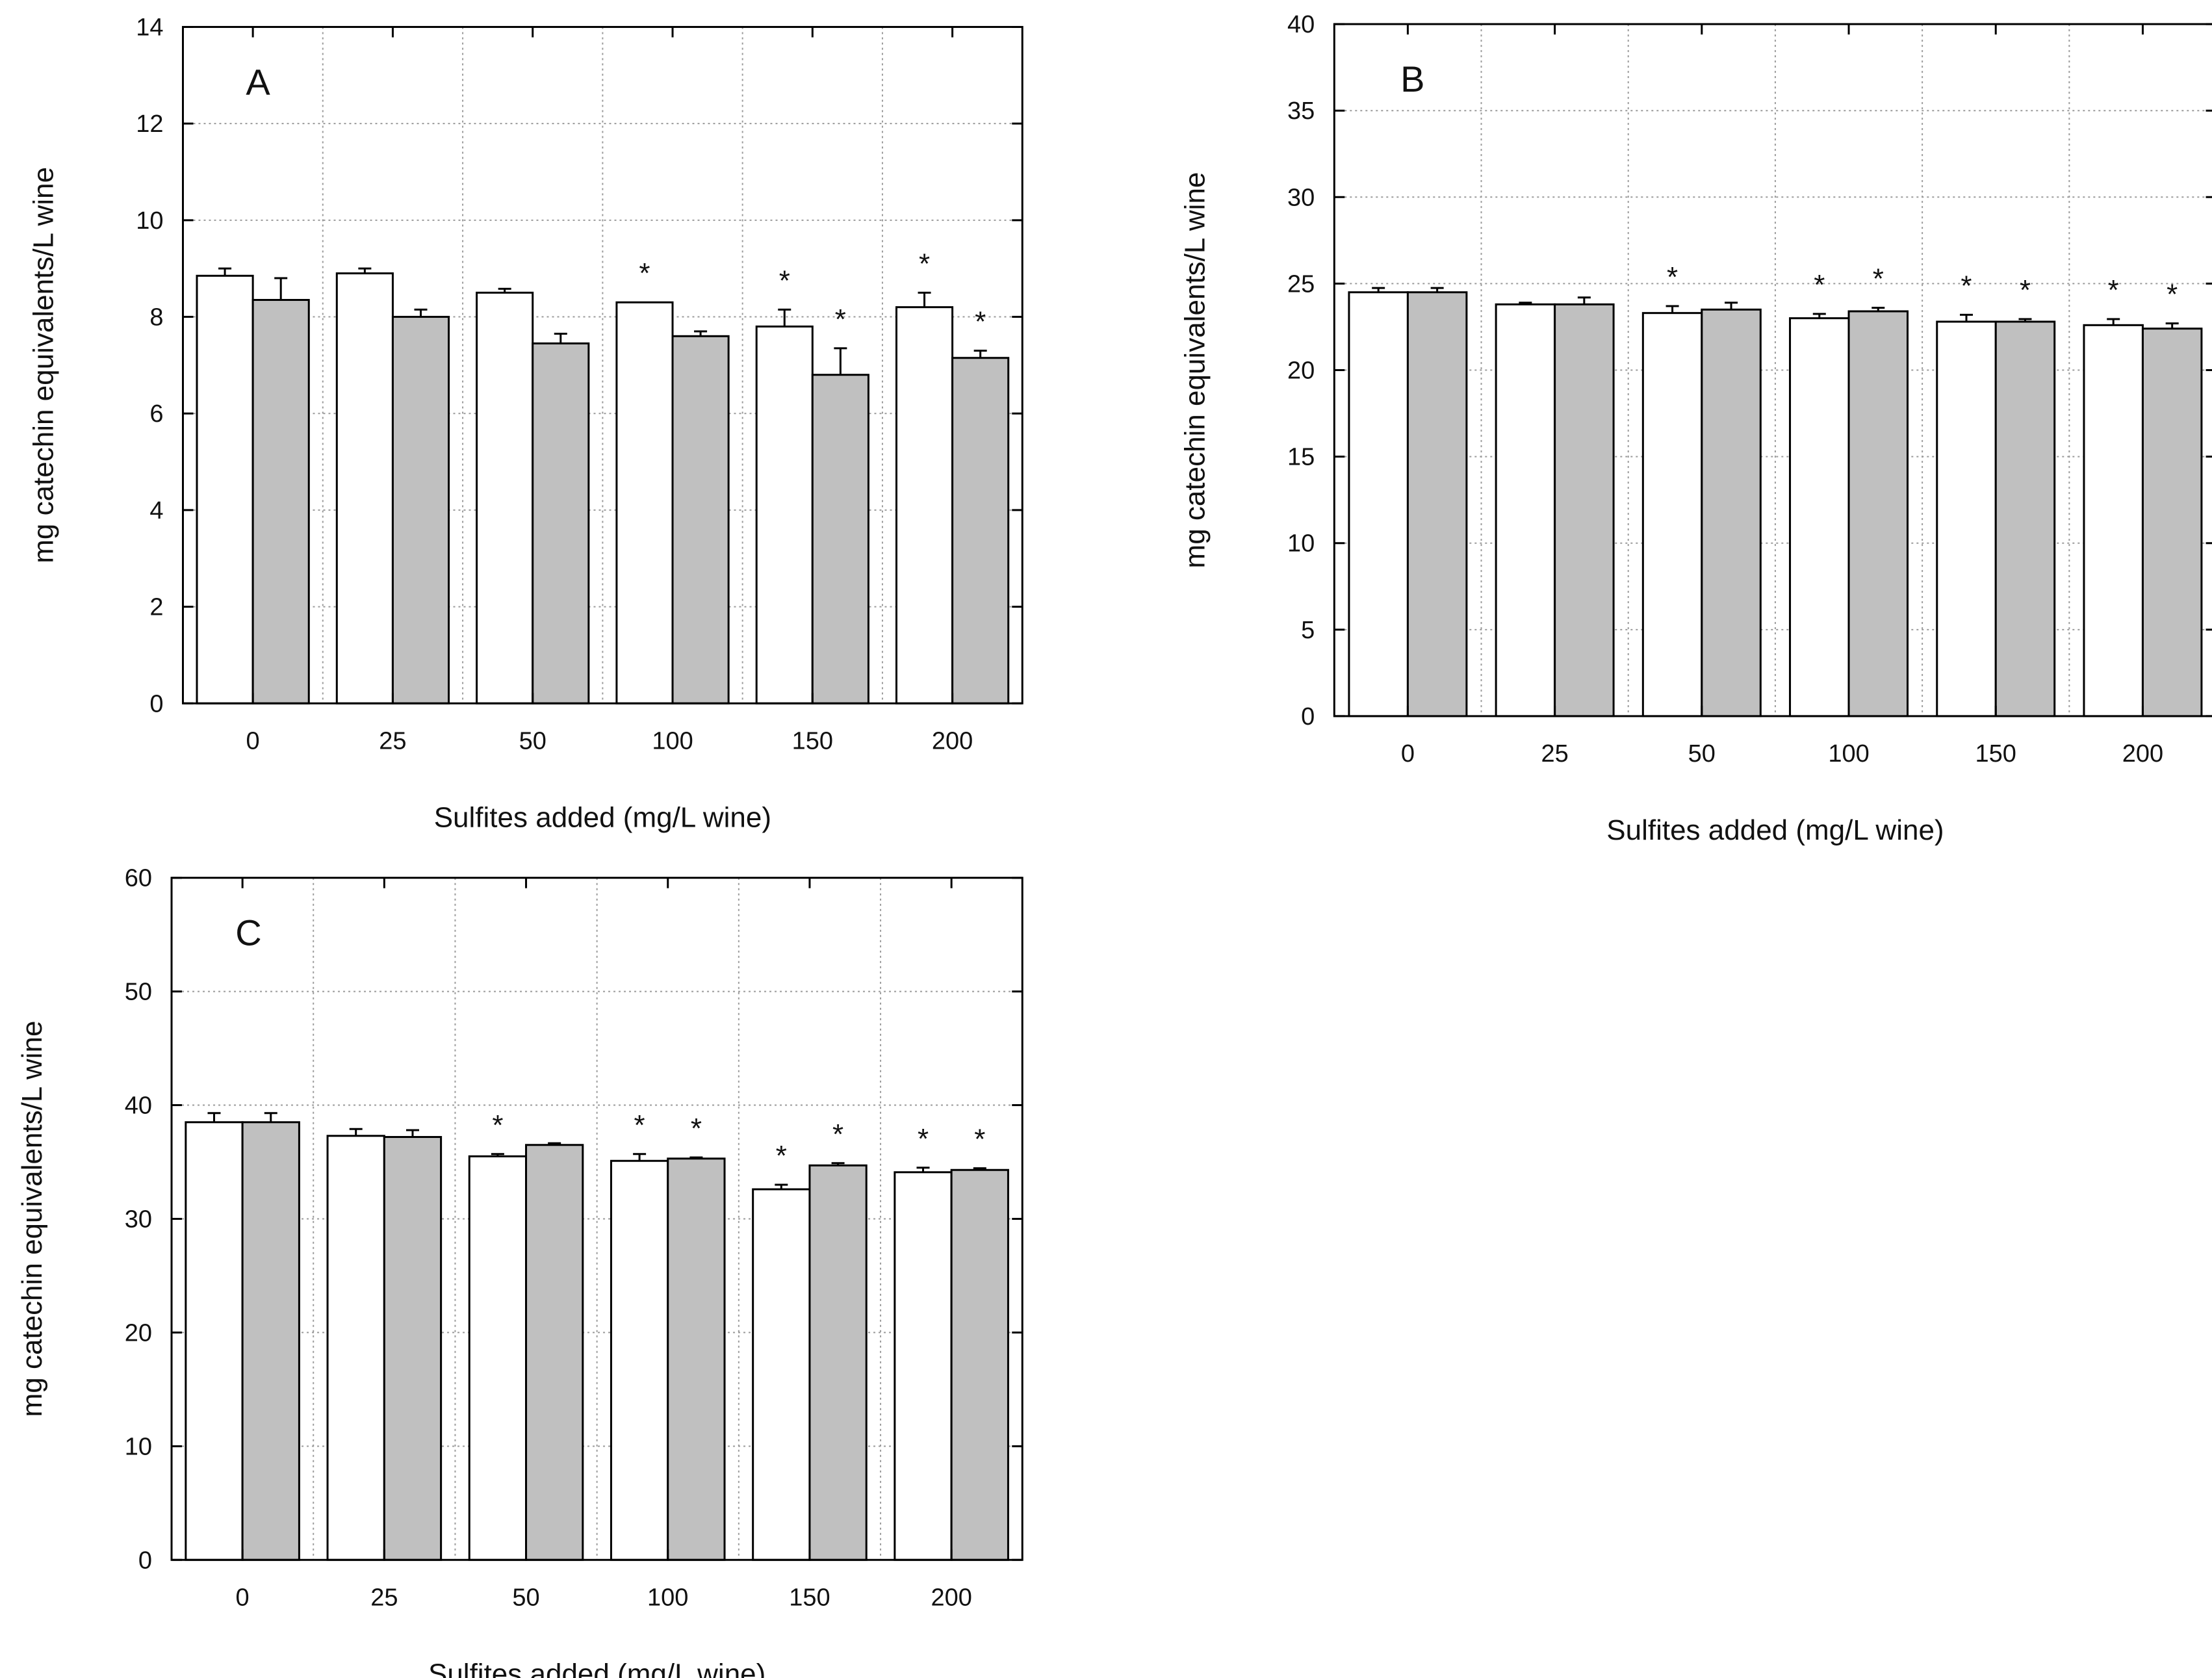 The image size is (2212, 1678). I want to click on chart-c-y-tick-label: 50, so click(138, 993).